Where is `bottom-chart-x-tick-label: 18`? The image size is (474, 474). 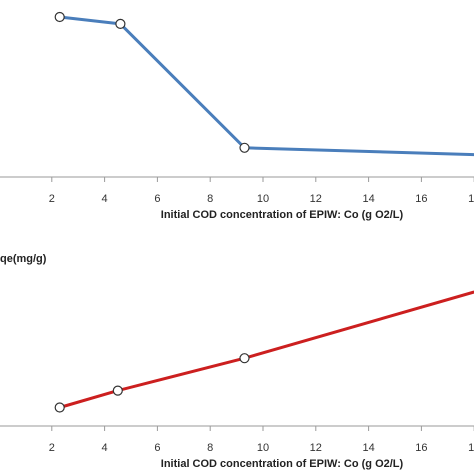 bottom-chart-x-tick-label: 18 is located at coordinates (471, 448).